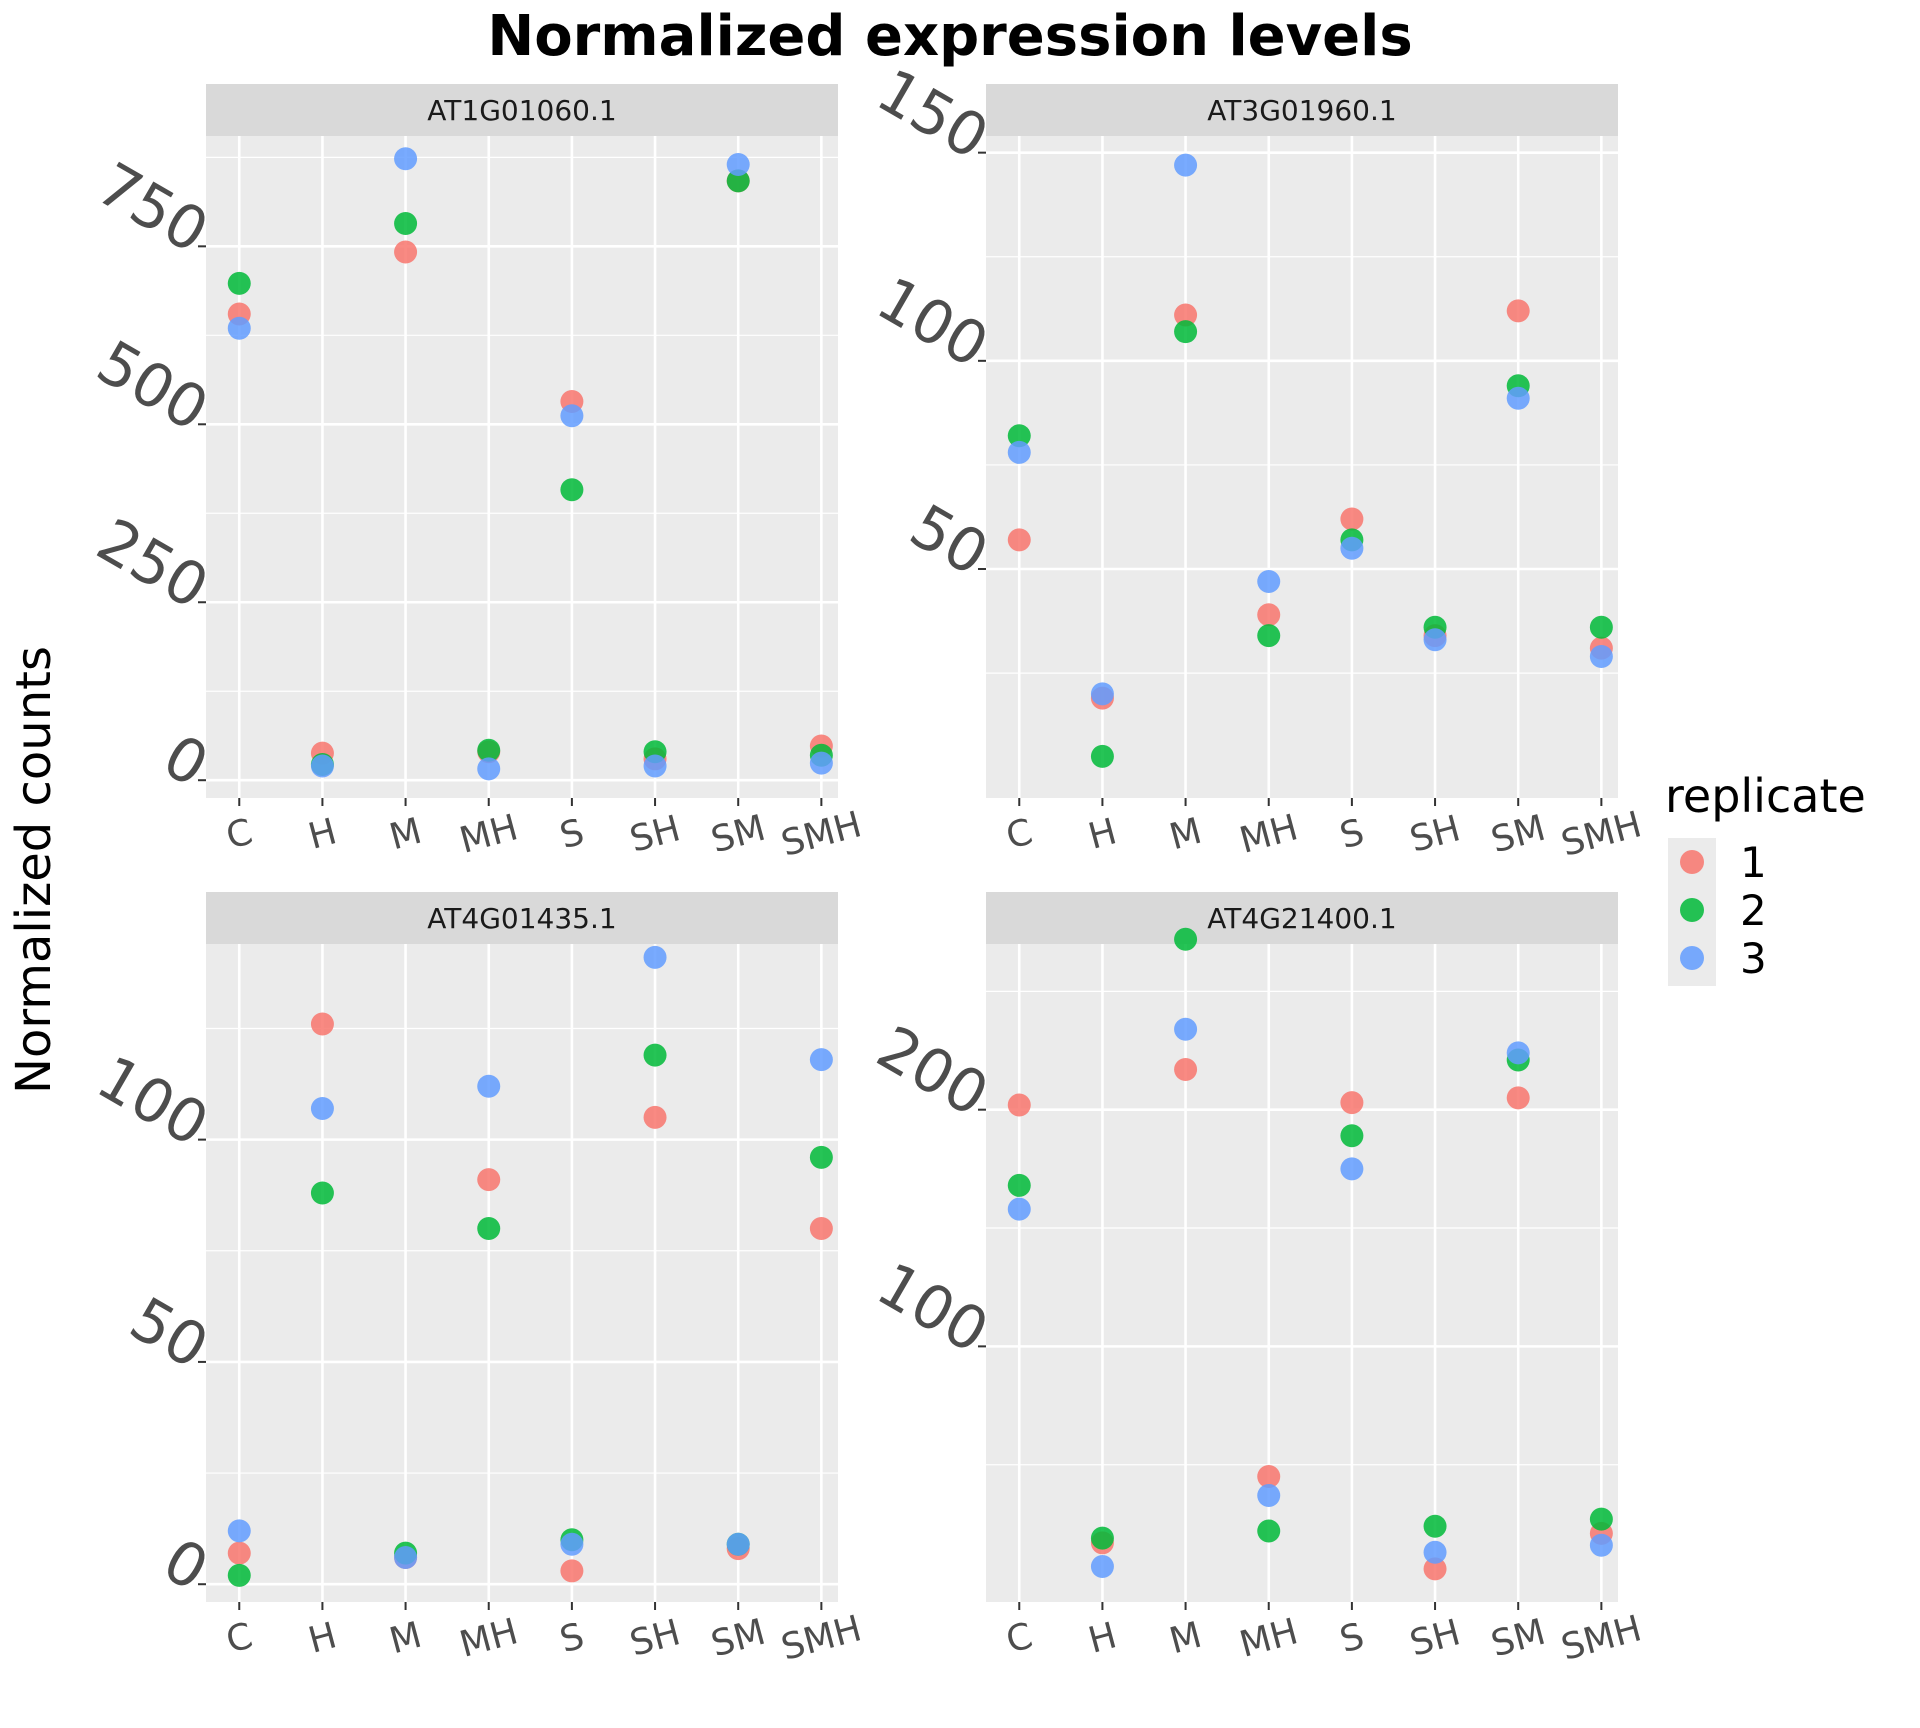 This screenshot has height=1728, width=1920. Describe the element at coordinates (1268, 834) in the screenshot. I see `x-tick-label: MH` at that location.